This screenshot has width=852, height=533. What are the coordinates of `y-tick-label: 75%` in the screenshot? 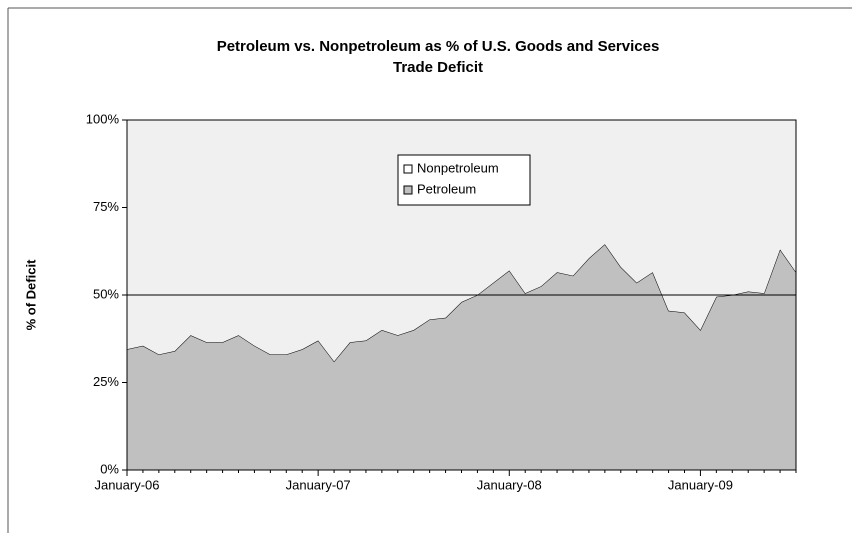 It's located at (106, 206).